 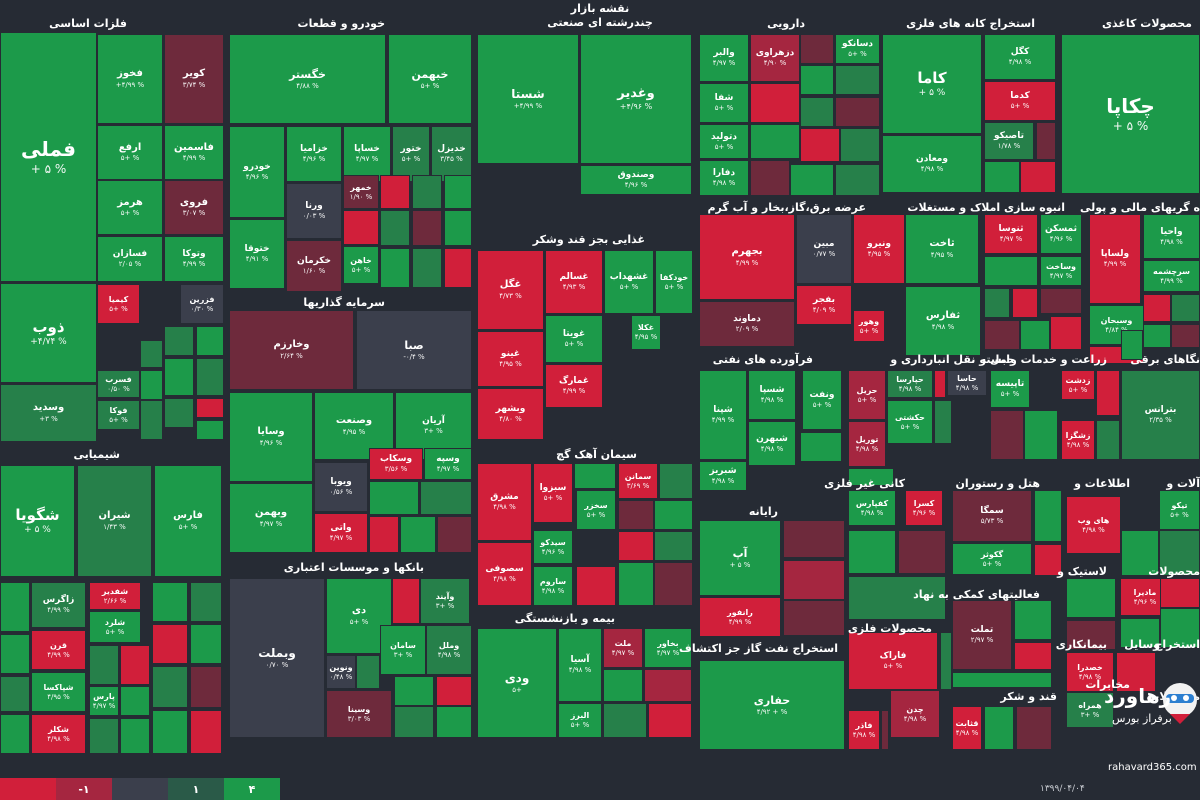 I want to click on stock-tile: ویوبا ۰/۵۶ %, so click(x=341, y=487).